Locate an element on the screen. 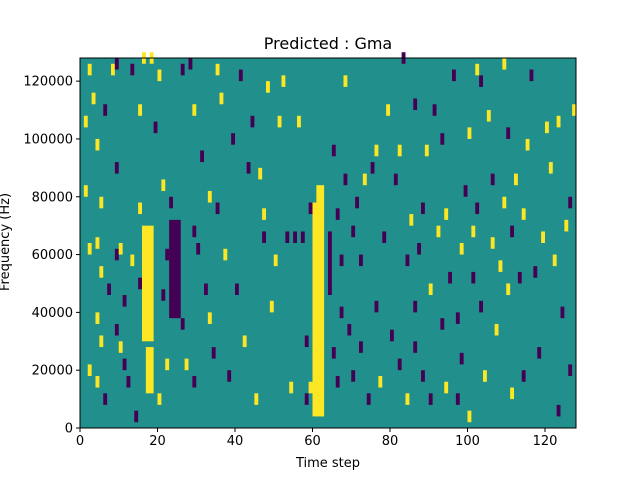  x-tick-label: 60 is located at coordinates (312, 441).